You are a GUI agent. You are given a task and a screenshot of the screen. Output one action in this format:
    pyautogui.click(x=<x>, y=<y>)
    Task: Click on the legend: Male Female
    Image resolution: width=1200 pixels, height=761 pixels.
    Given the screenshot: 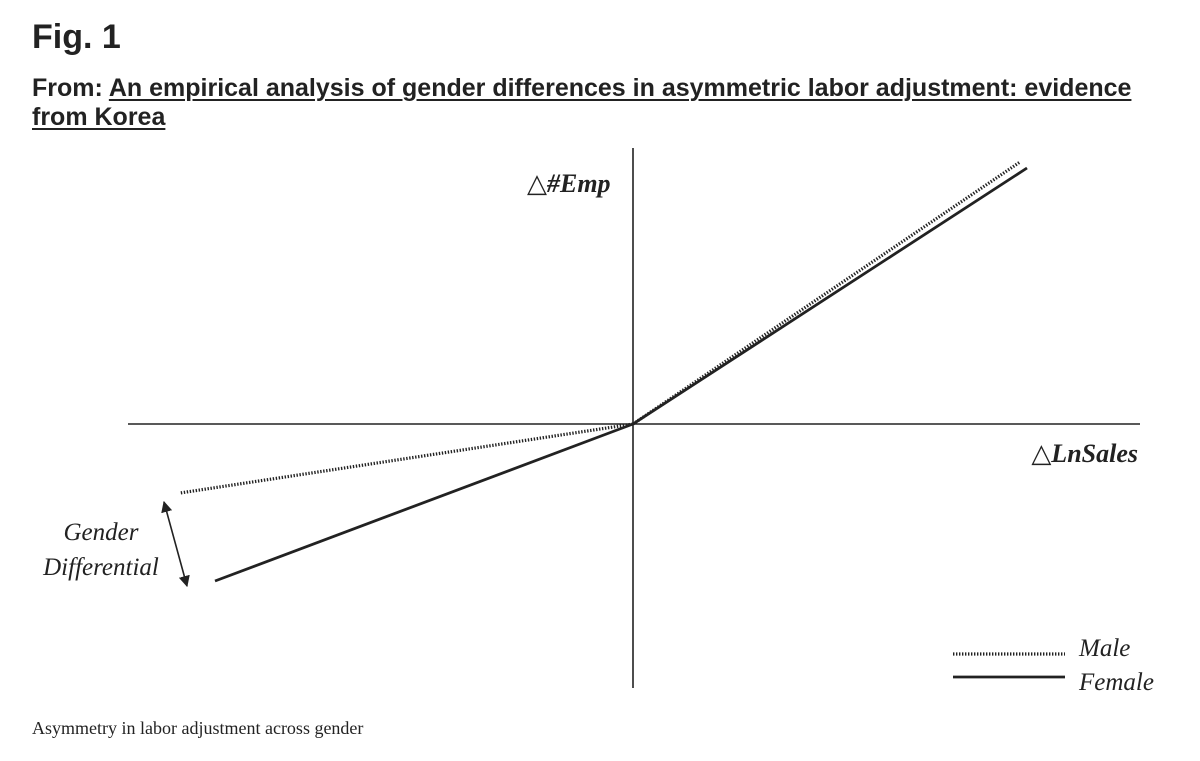 What is the action you would take?
    pyautogui.click(x=1053, y=665)
    